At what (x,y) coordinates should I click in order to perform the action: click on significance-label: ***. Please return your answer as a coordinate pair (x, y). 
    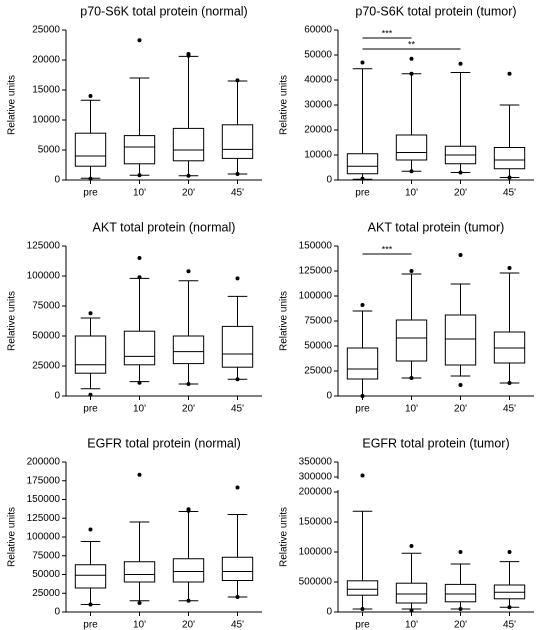
    Looking at the image, I should click on (387, 33).